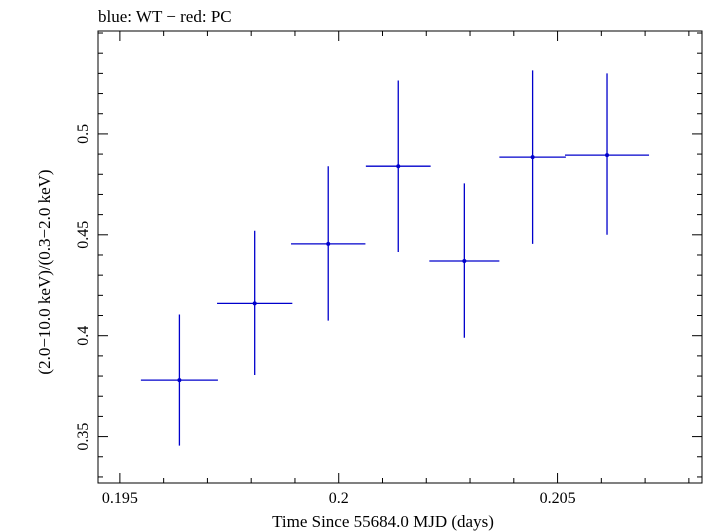 The width and height of the screenshot is (705, 532). What do you see at coordinates (165, 16) in the screenshot?
I see `chart-title: blue: WT − red: PC` at bounding box center [165, 16].